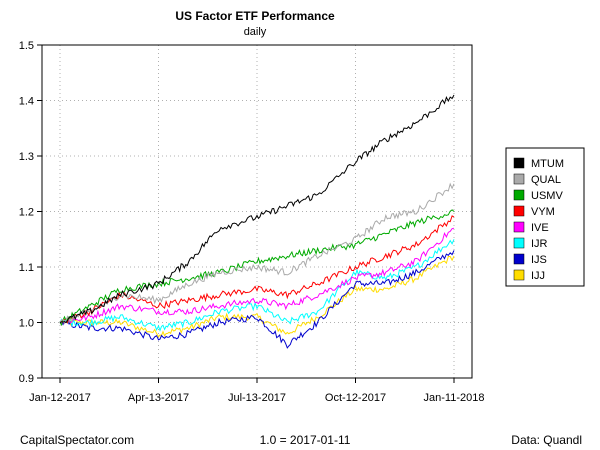 The height and width of the screenshot is (450, 600). Describe the element at coordinates (26, 379) in the screenshot. I see `y-tick-label: 0.9` at that location.